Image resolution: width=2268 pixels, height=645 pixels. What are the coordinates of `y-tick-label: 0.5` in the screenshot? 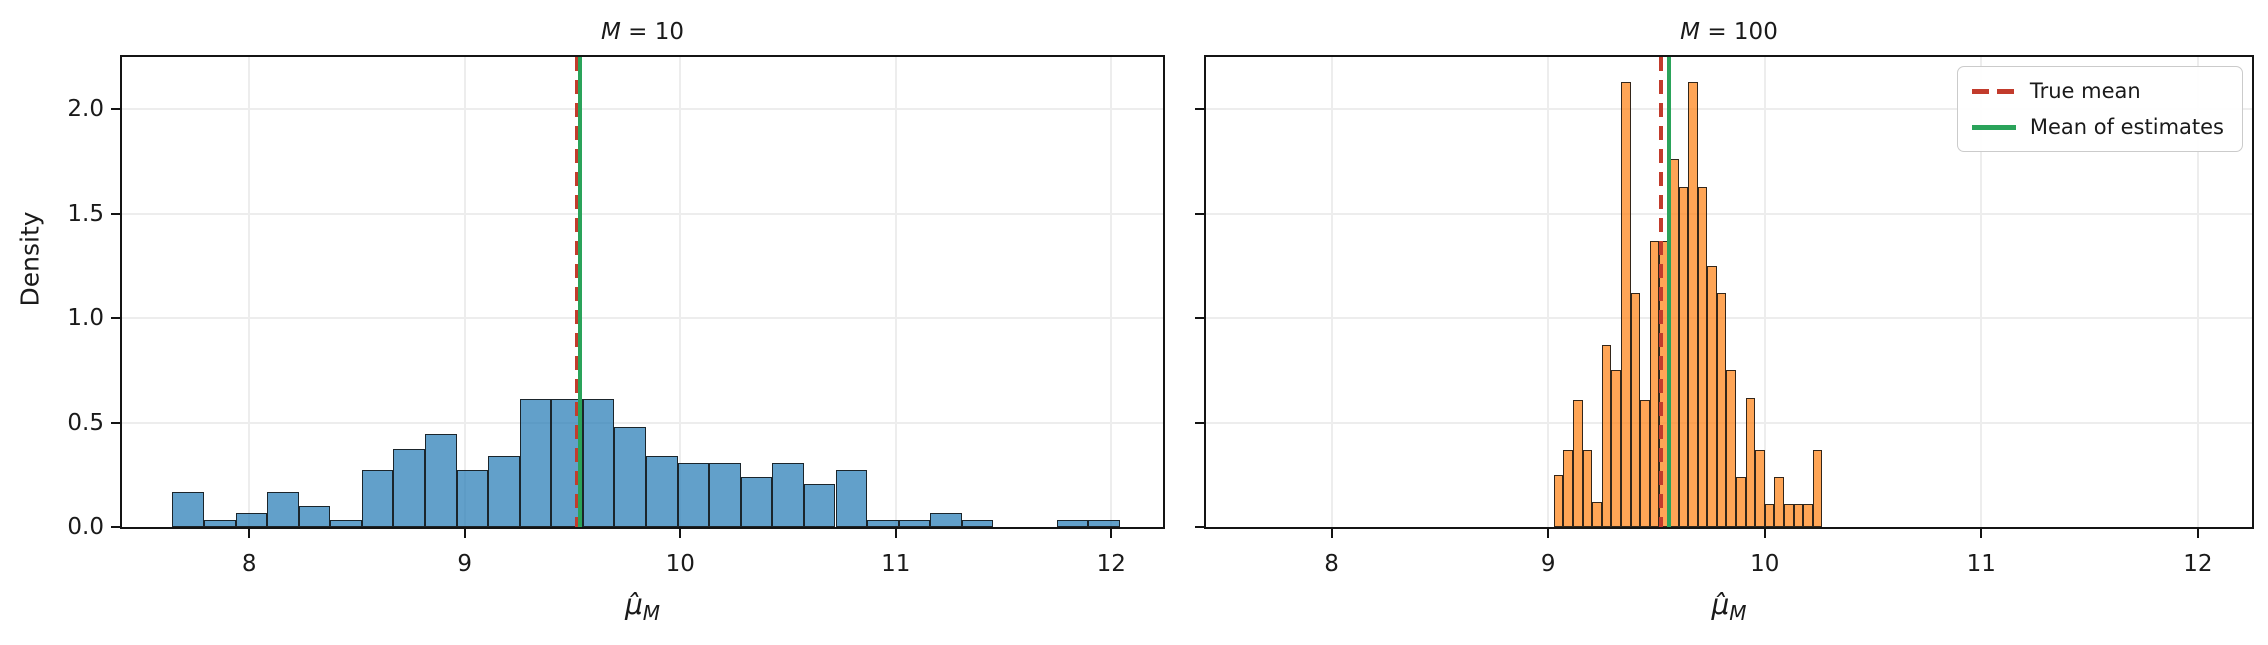 It's located at (85, 422).